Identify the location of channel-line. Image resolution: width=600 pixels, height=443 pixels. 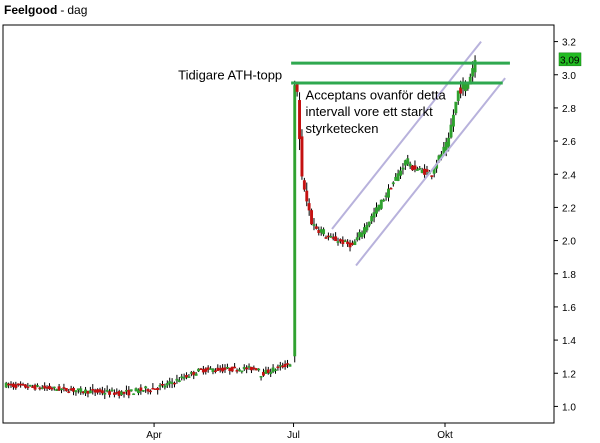
(406, 135).